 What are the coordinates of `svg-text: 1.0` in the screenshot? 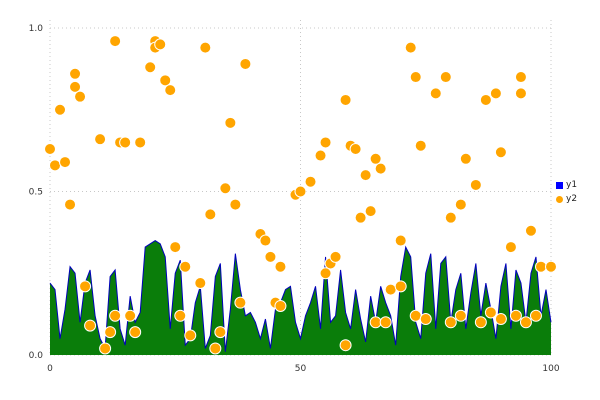 It's located at (36, 29).